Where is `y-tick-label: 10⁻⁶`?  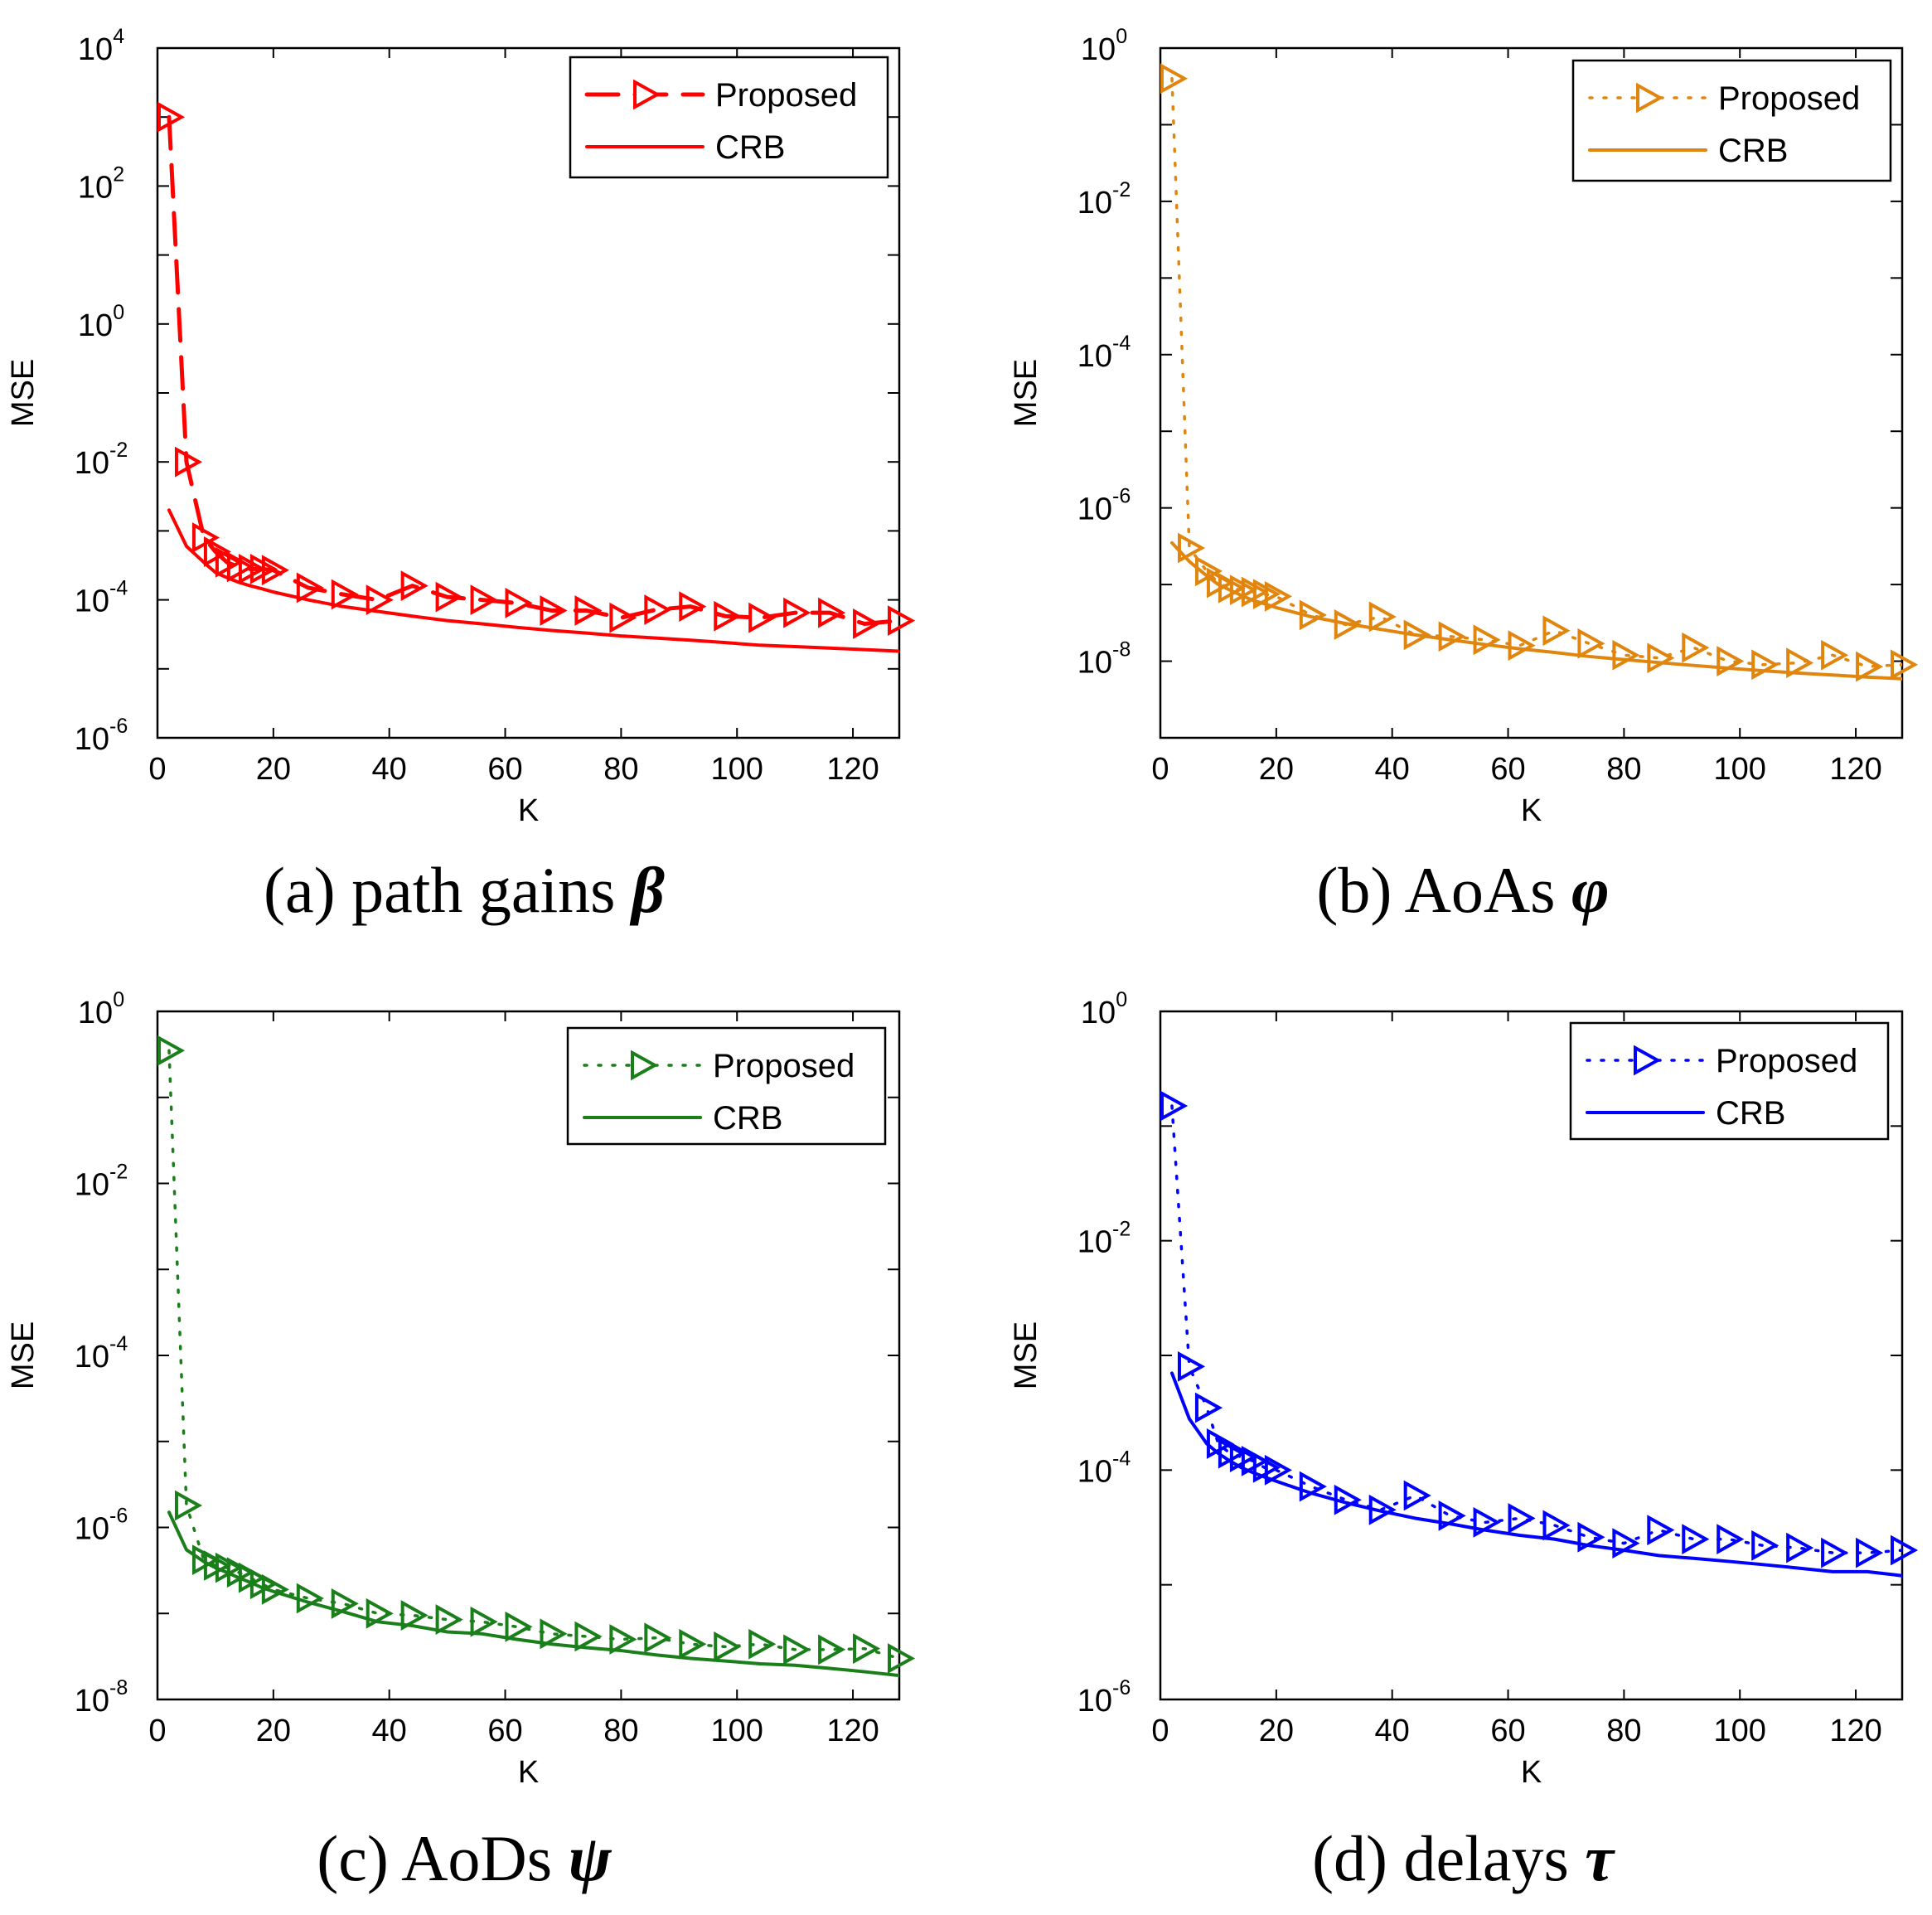
y-tick-label: 10⁻⁶ is located at coordinates (101, 1526).